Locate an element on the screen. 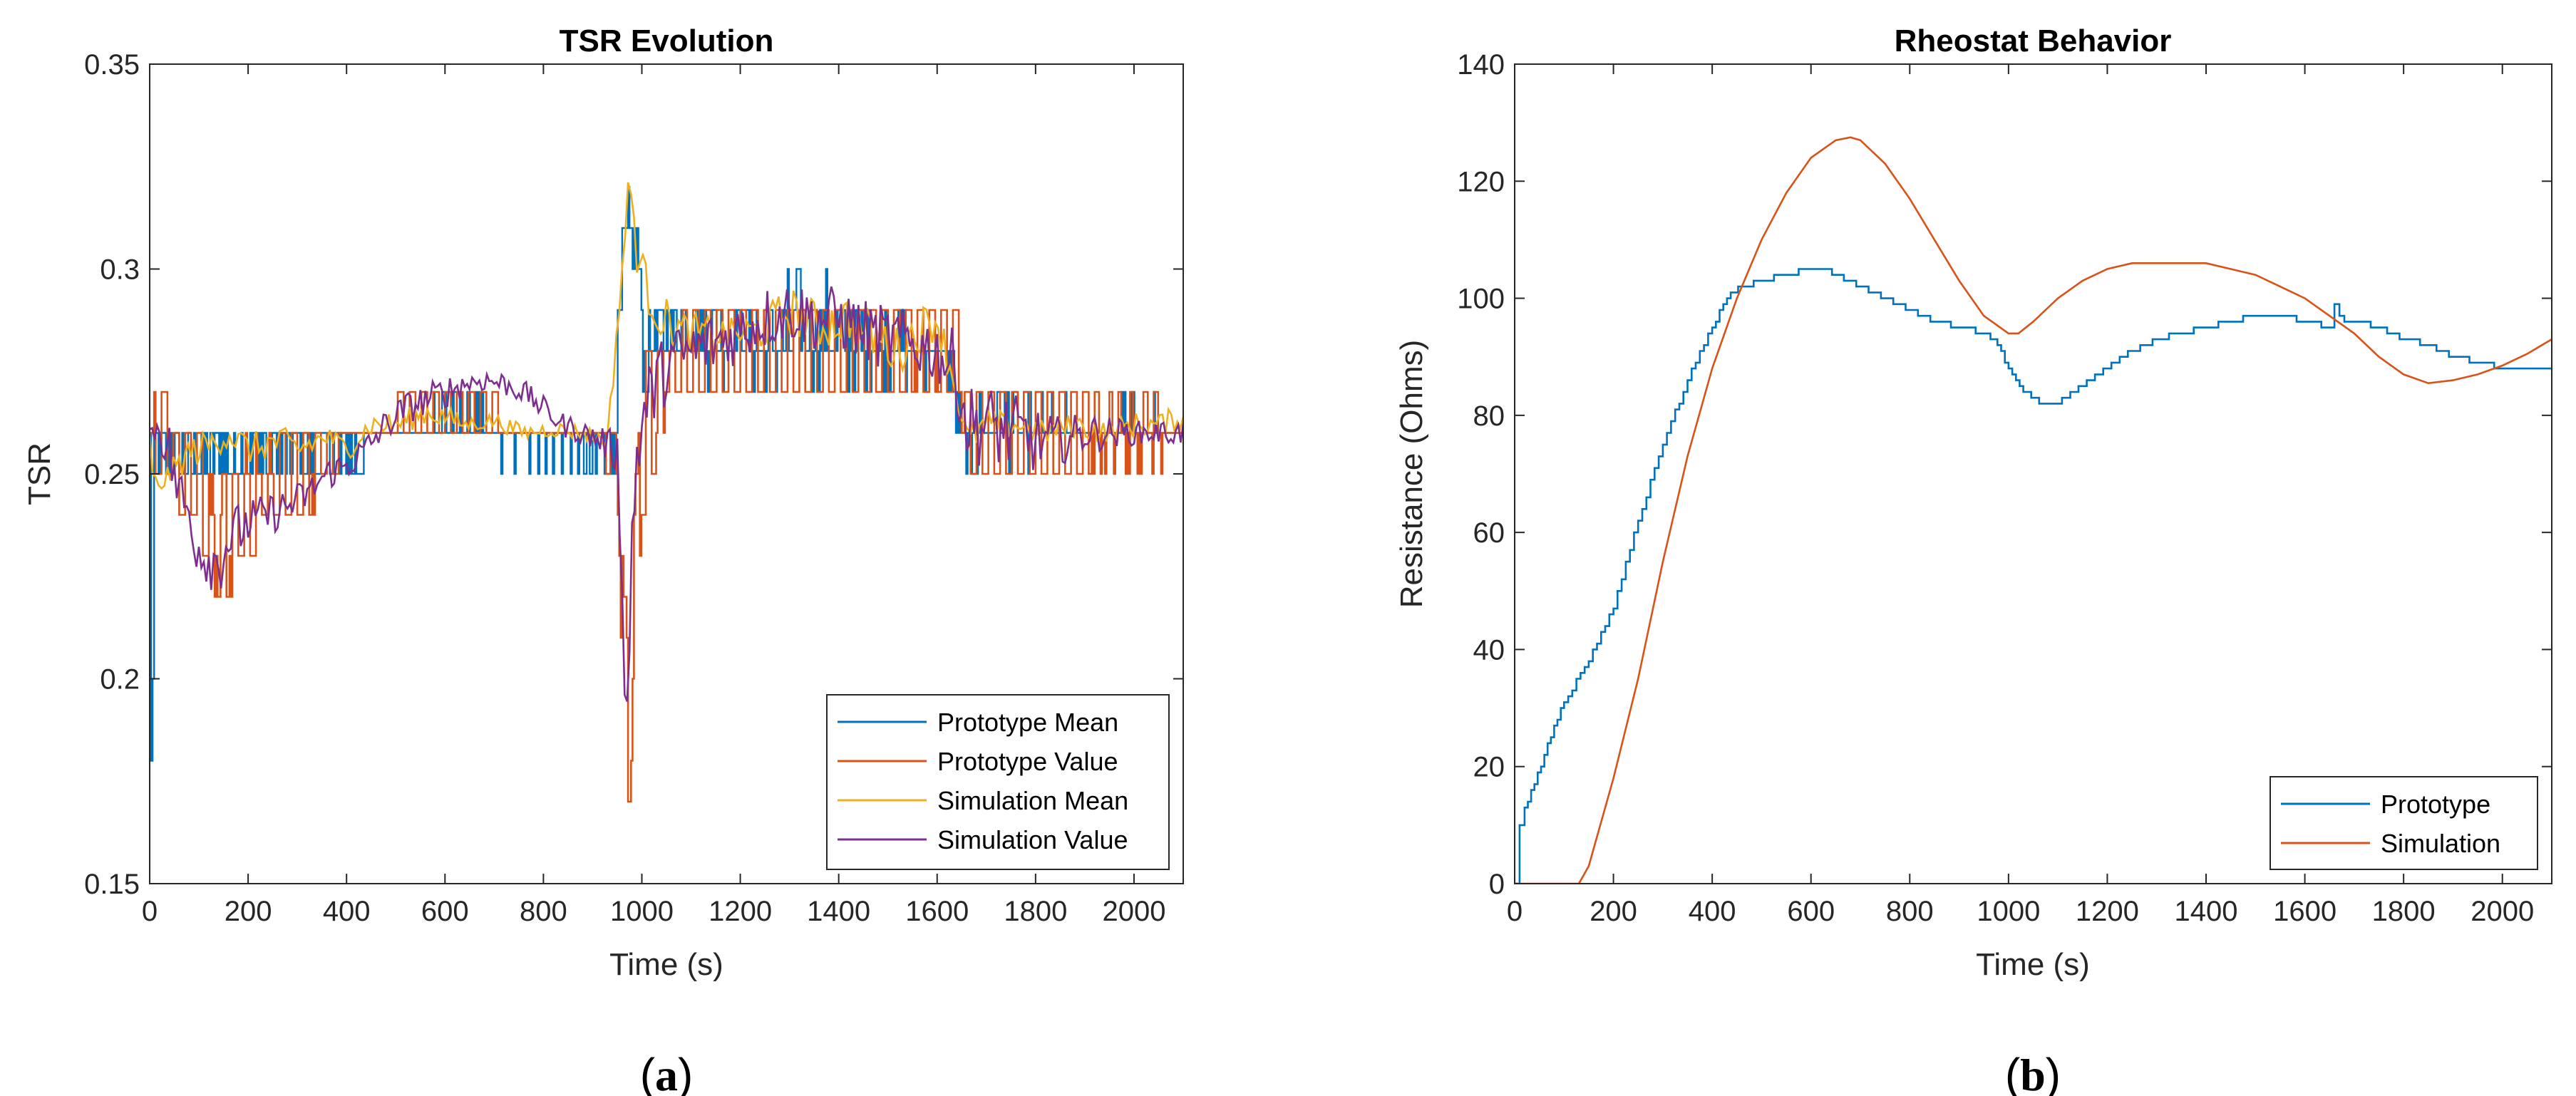 The height and width of the screenshot is (1096, 2576). legend-entry: Prototype Value is located at coordinates (978, 761).